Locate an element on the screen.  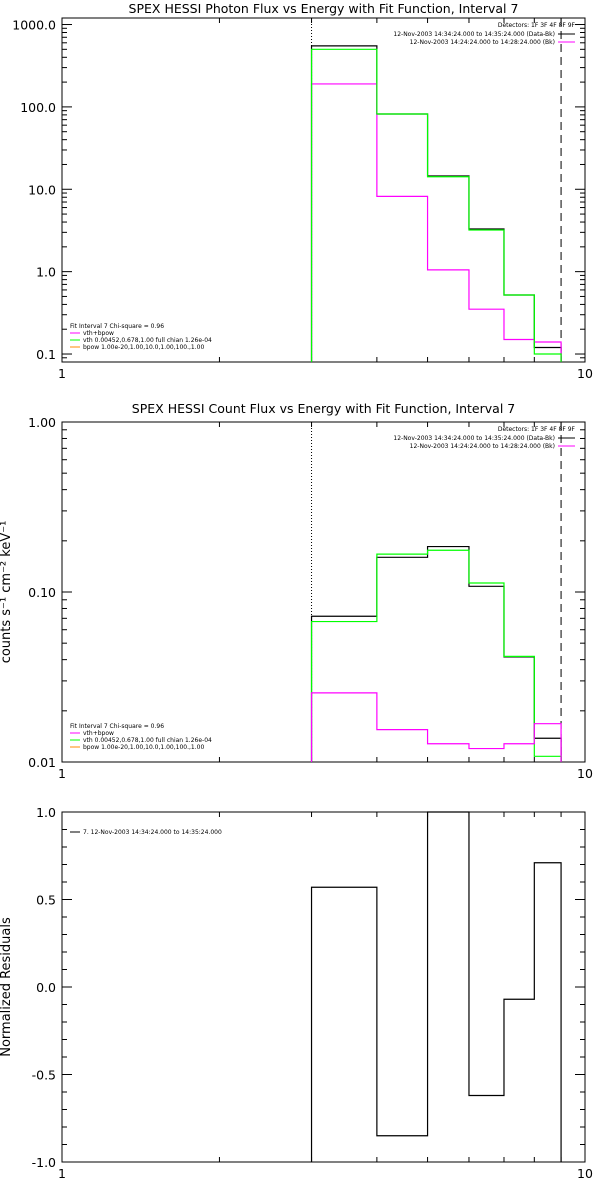
photon-y-tick-label: 1000.0 is located at coordinates (34, 25).